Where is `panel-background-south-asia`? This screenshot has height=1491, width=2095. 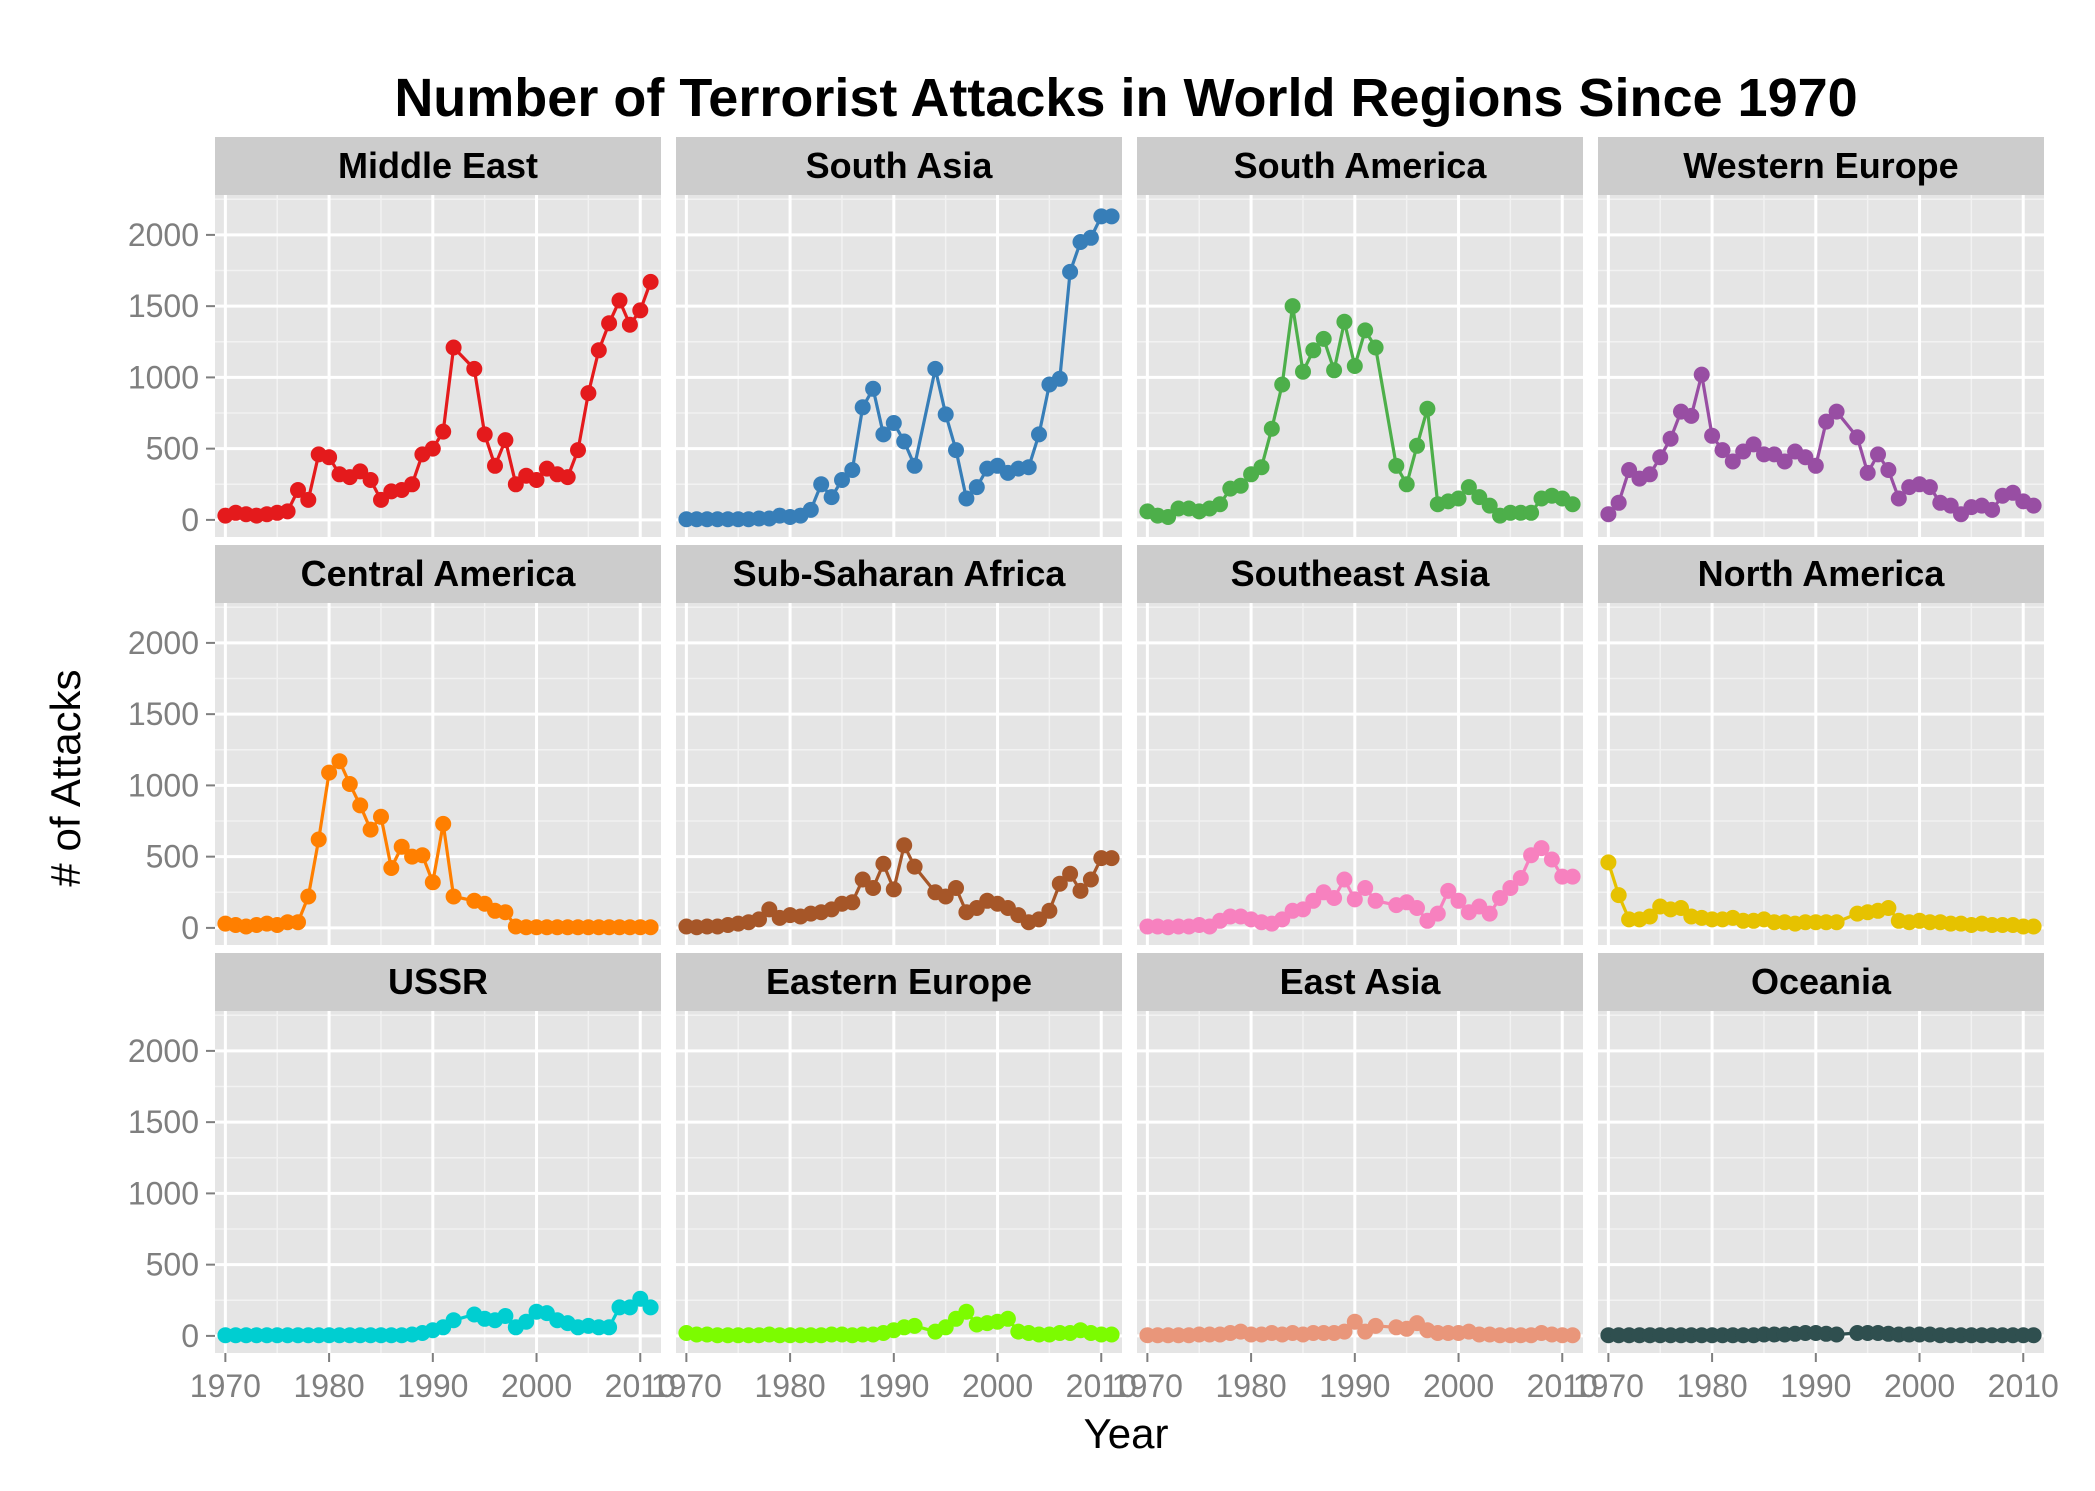 panel-background-south-asia is located at coordinates (899, 366).